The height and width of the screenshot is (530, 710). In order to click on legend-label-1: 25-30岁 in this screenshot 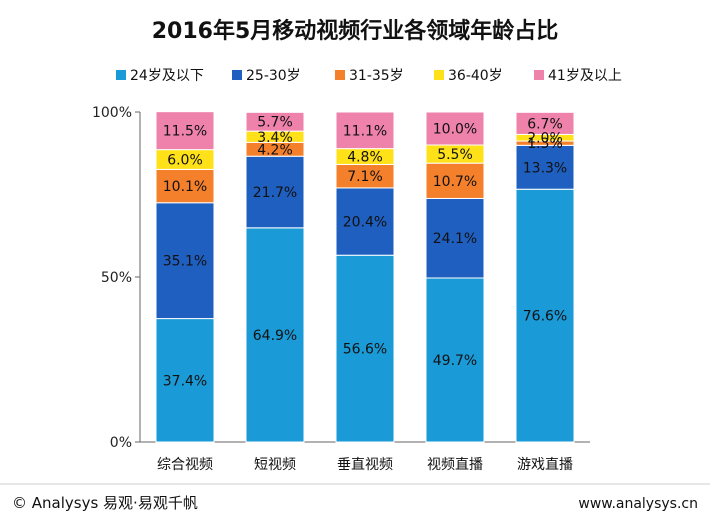, I will do `click(273, 76)`.